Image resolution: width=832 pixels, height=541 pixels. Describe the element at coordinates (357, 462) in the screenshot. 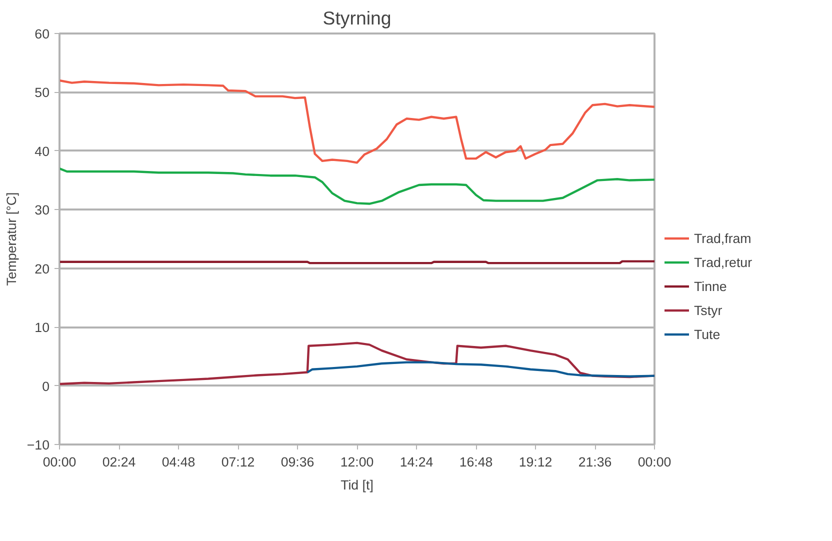

I see `x-tick-label: 12:00` at that location.